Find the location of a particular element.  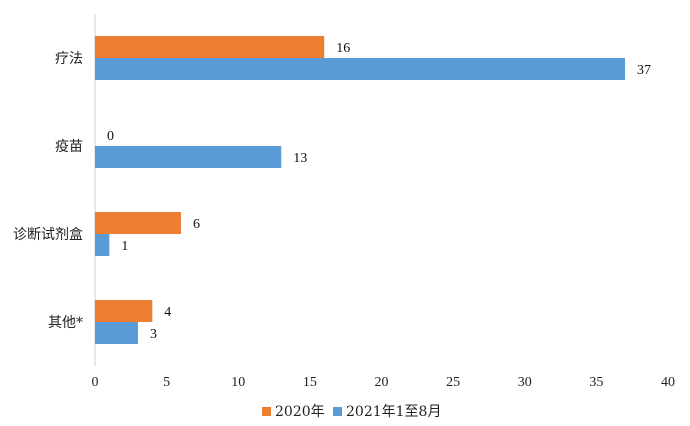

bar-其他*-2021年1至8月 is located at coordinates (116, 333).